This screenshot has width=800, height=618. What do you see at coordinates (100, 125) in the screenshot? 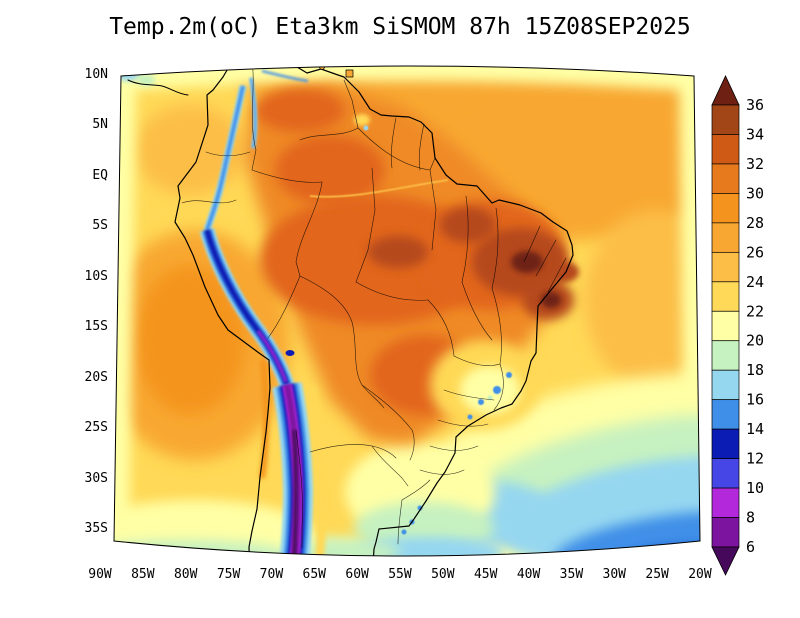
I see `lat-tick-label: 5N` at bounding box center [100, 125].